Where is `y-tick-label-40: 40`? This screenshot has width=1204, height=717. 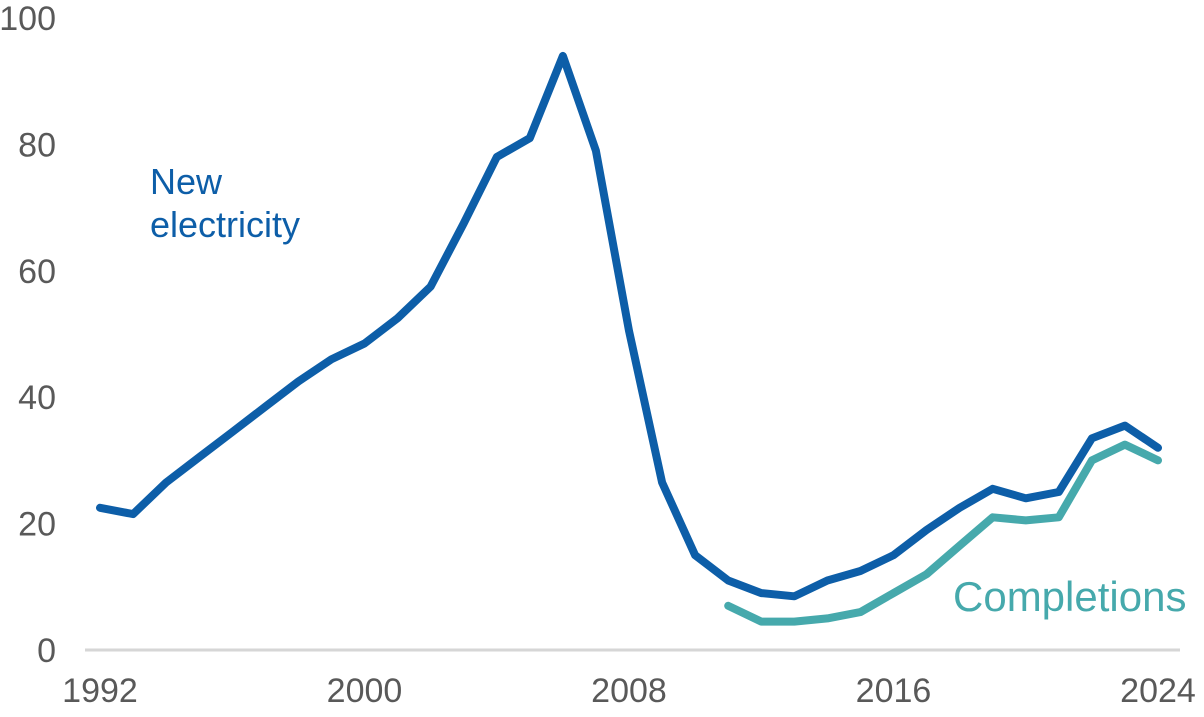 y-tick-label-40: 40 is located at coordinates (37, 398).